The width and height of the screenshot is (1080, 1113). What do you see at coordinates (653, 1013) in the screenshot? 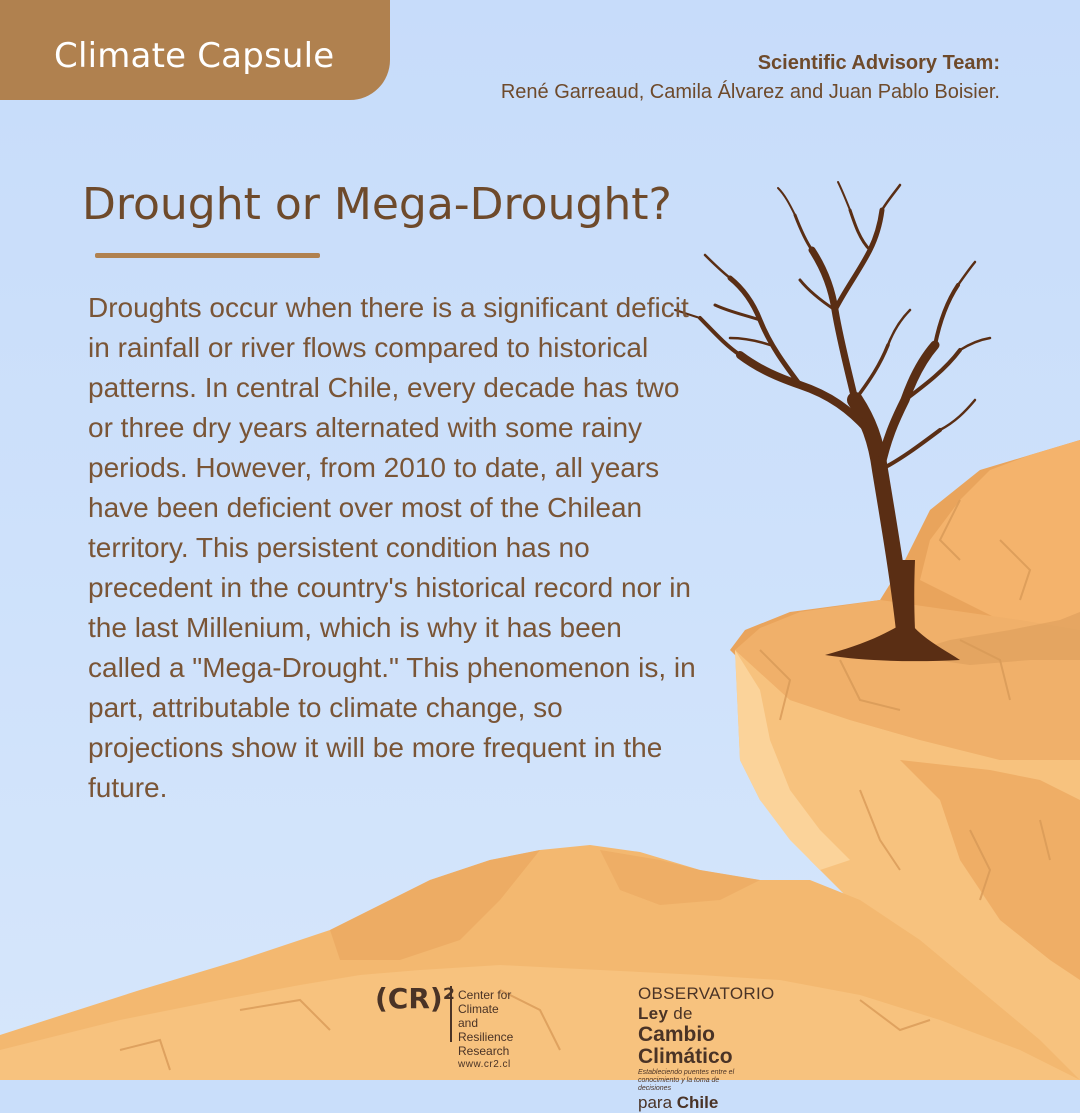
I see `observatorio-ley: Ley` at bounding box center [653, 1013].